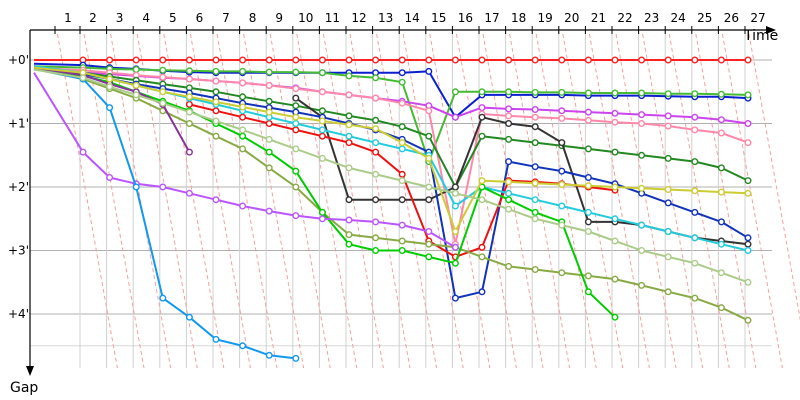 The height and width of the screenshot is (400, 800). Describe the element at coordinates (200, 18) in the screenshot. I see `x-tick-label: 6` at that location.